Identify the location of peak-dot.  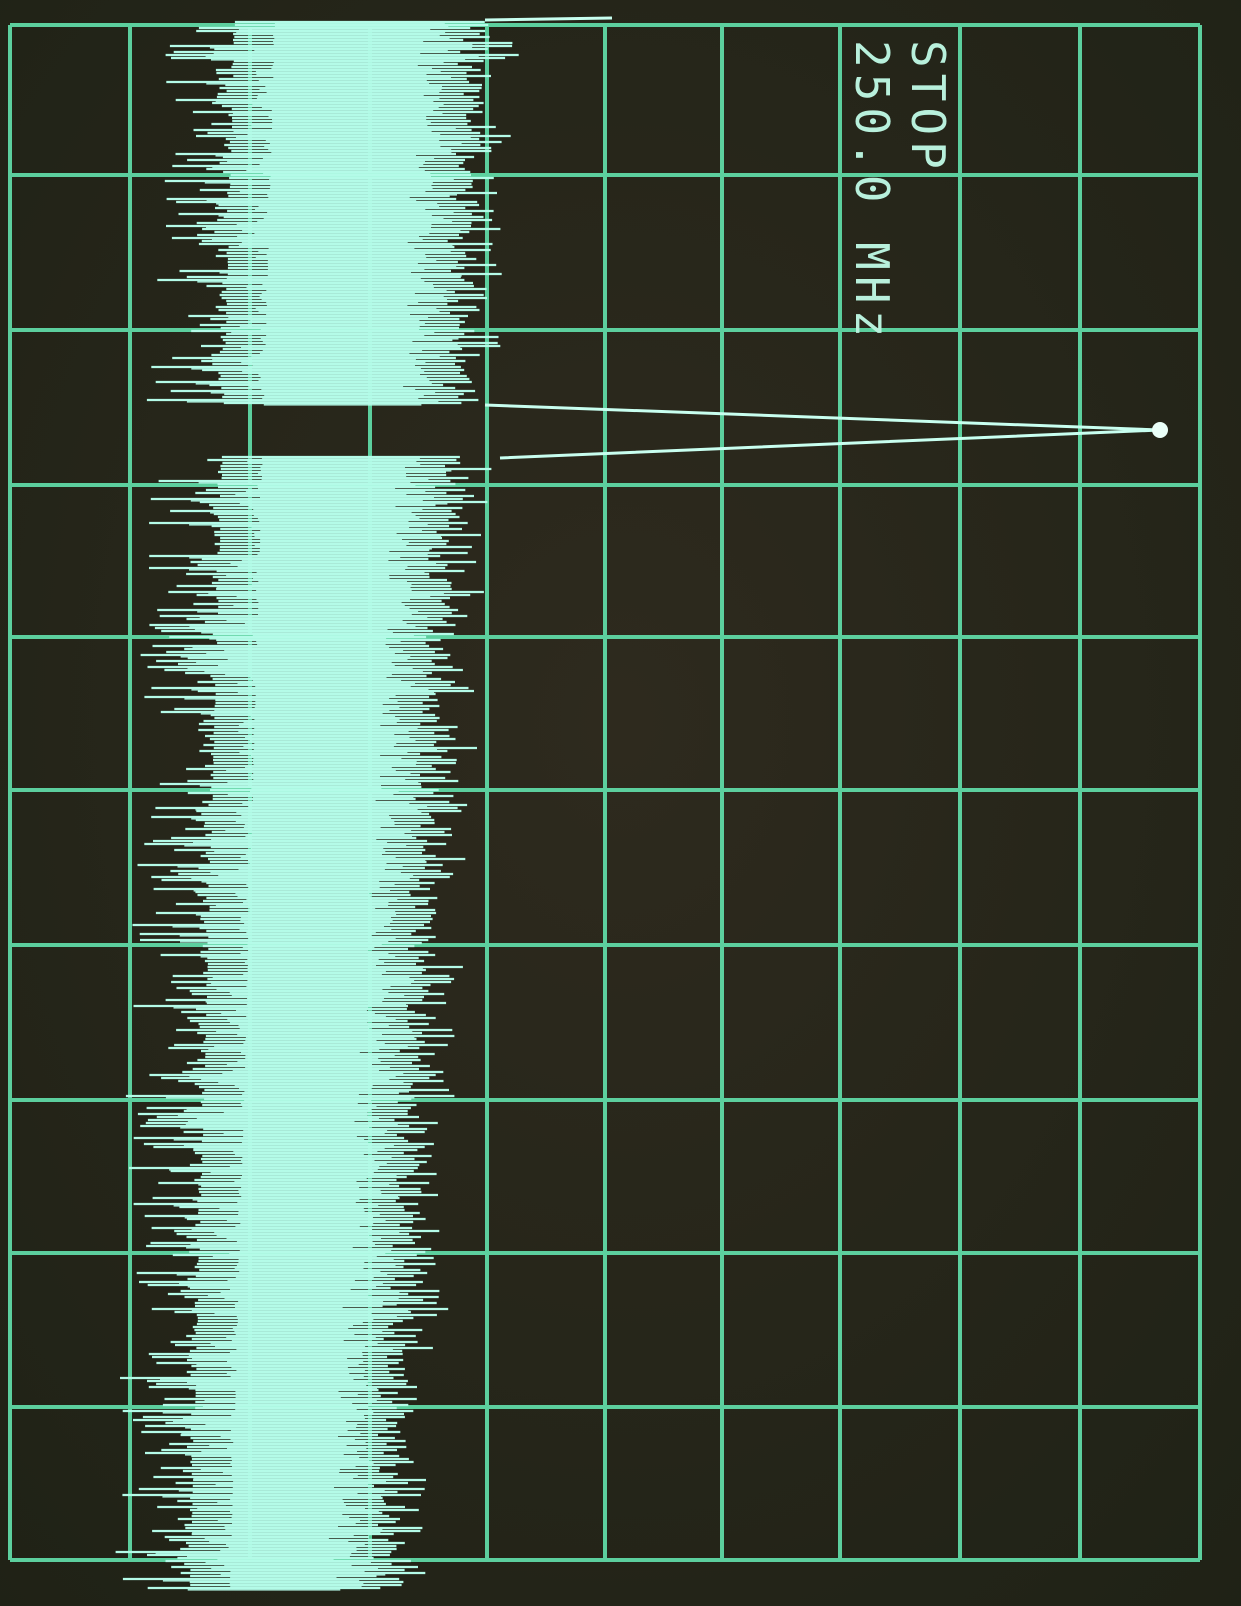
(1160, 430).